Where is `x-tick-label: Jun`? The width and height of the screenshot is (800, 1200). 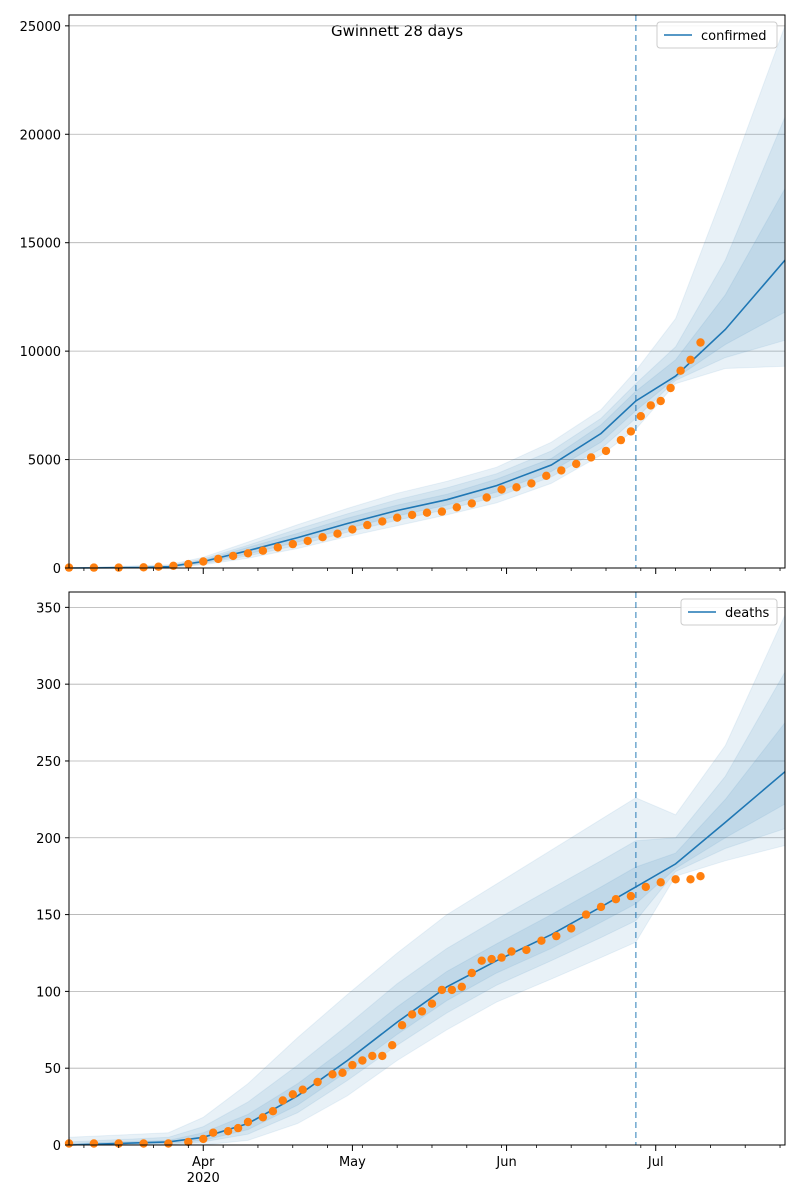
x-tick-label: Jun is located at coordinates (505, 1162).